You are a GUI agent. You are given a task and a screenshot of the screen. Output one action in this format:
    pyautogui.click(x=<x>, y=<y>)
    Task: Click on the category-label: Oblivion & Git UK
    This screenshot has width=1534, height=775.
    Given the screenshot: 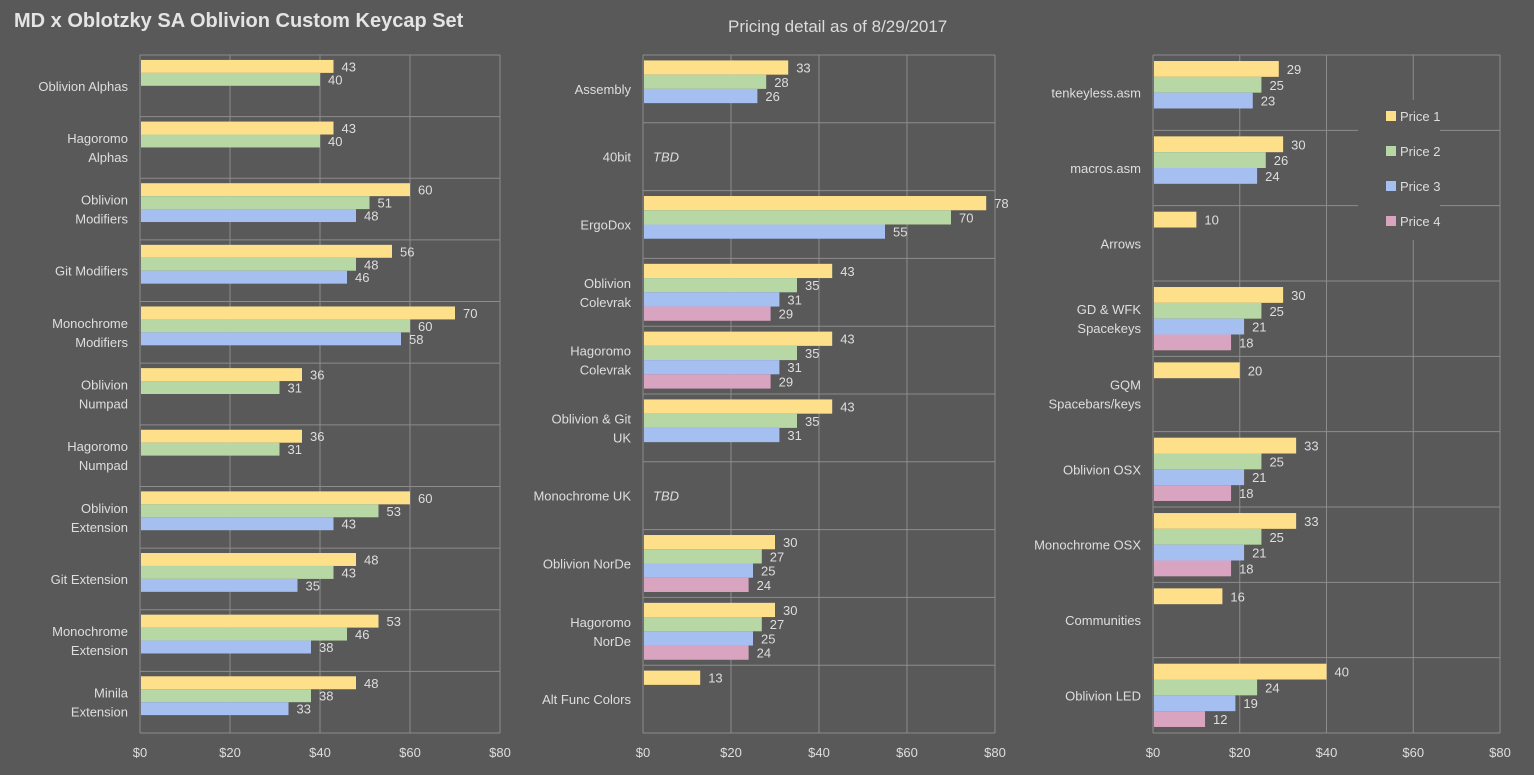 What is the action you would take?
    pyautogui.click(x=592, y=428)
    